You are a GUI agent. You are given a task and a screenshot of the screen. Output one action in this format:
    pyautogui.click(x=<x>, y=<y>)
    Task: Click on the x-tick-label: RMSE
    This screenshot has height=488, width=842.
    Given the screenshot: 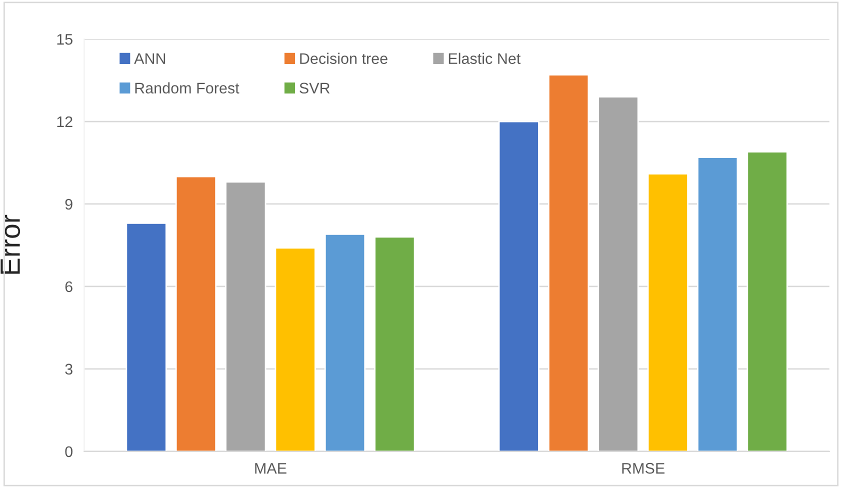 What is the action you would take?
    pyautogui.click(x=643, y=468)
    